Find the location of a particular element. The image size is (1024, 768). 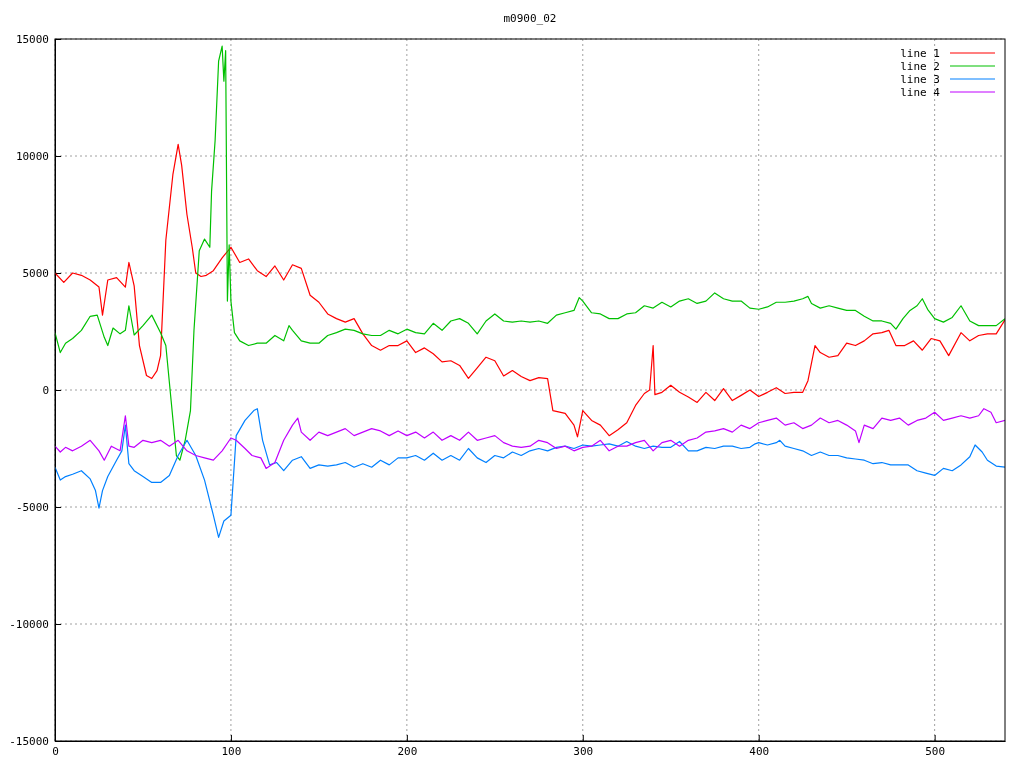

x-tick-label: 200 is located at coordinates (407, 751).